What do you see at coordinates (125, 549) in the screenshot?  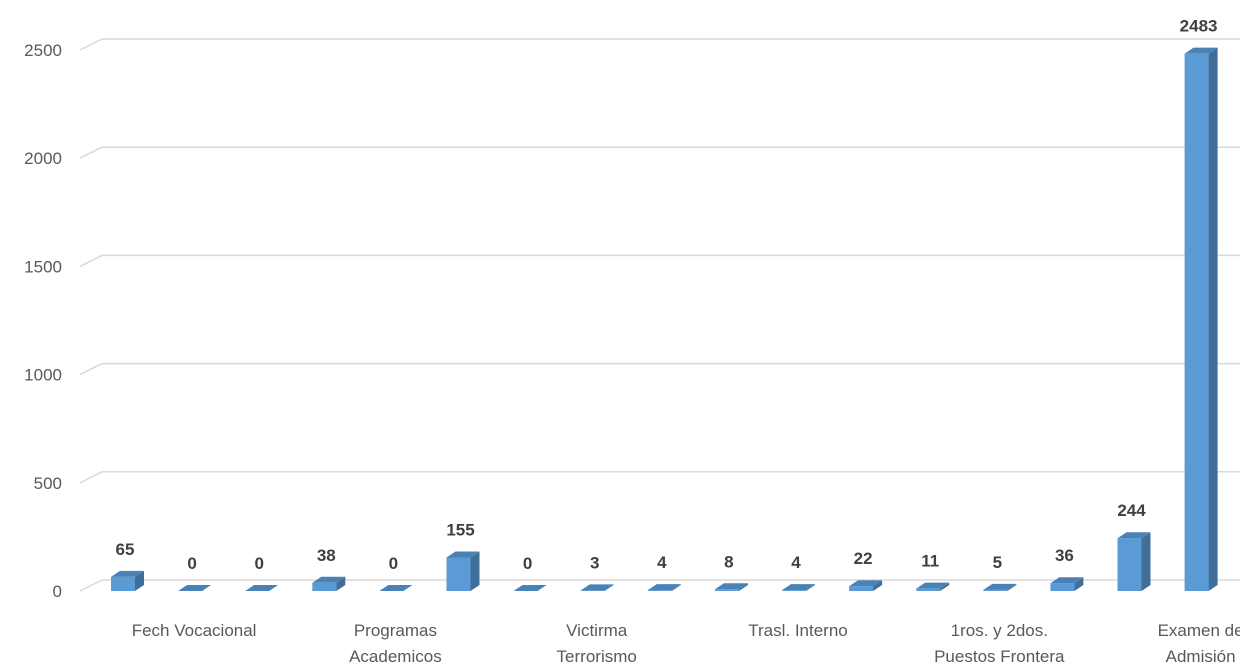 I see `data-label: 65` at bounding box center [125, 549].